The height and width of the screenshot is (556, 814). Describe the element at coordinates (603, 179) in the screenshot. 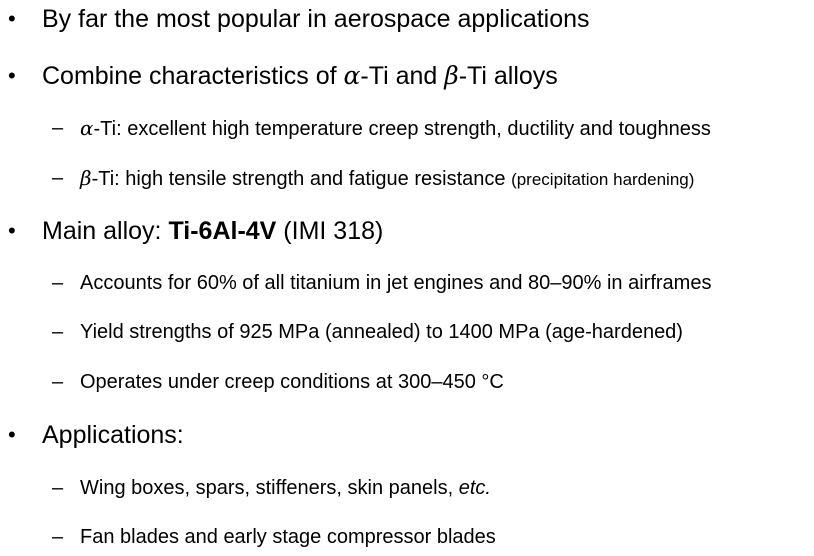

I see `note-text: (precipitation hardening)` at that location.